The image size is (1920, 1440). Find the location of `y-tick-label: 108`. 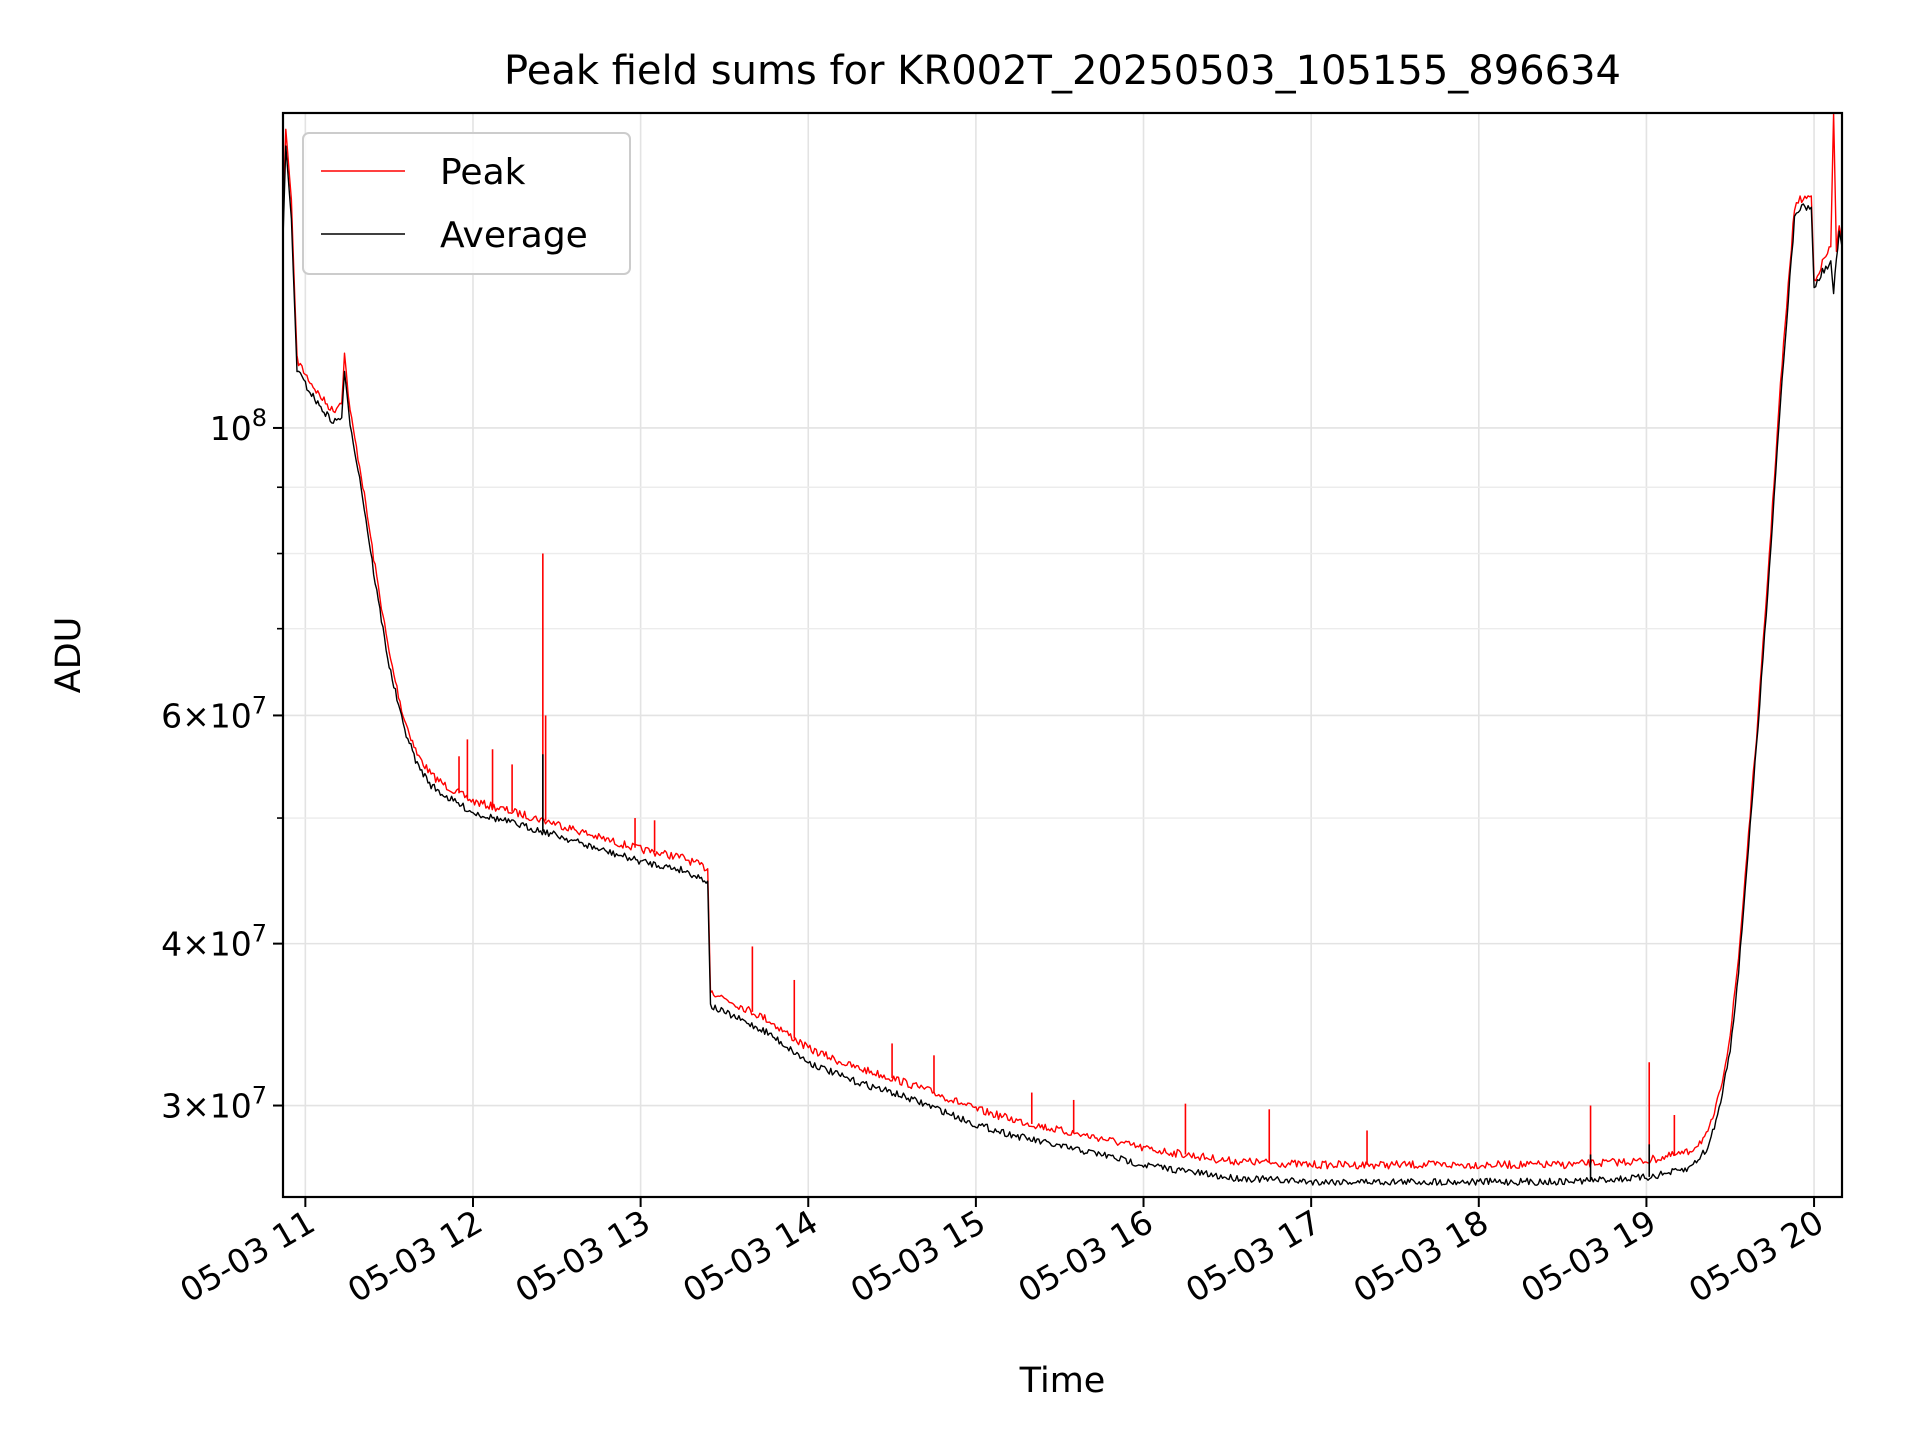

y-tick-label: 108 is located at coordinates (238, 426).